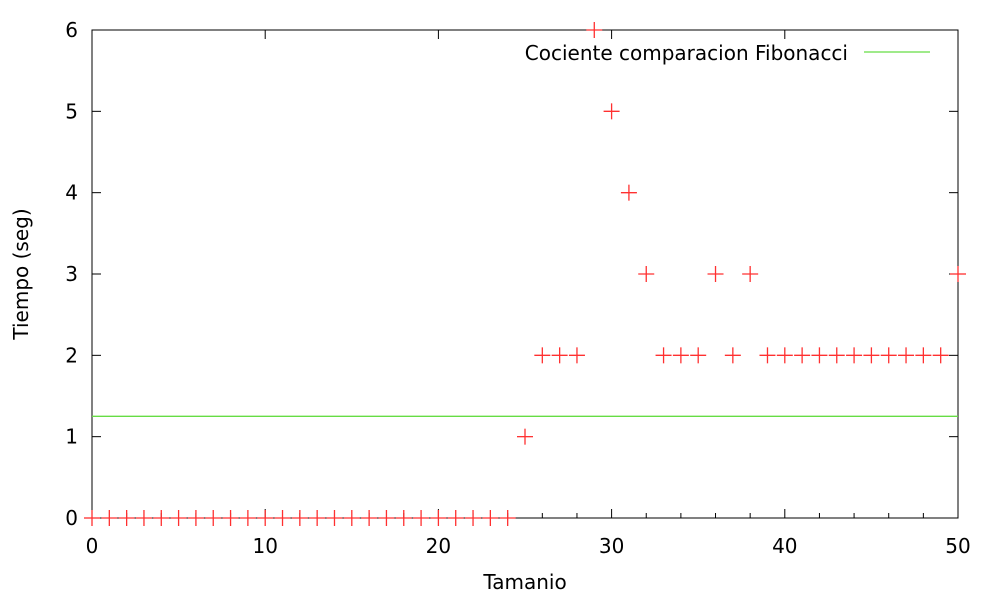 Image resolution: width=1000 pixels, height=600 pixels. What do you see at coordinates (92, 546) in the screenshot?
I see `x-tick-label: 0` at bounding box center [92, 546].